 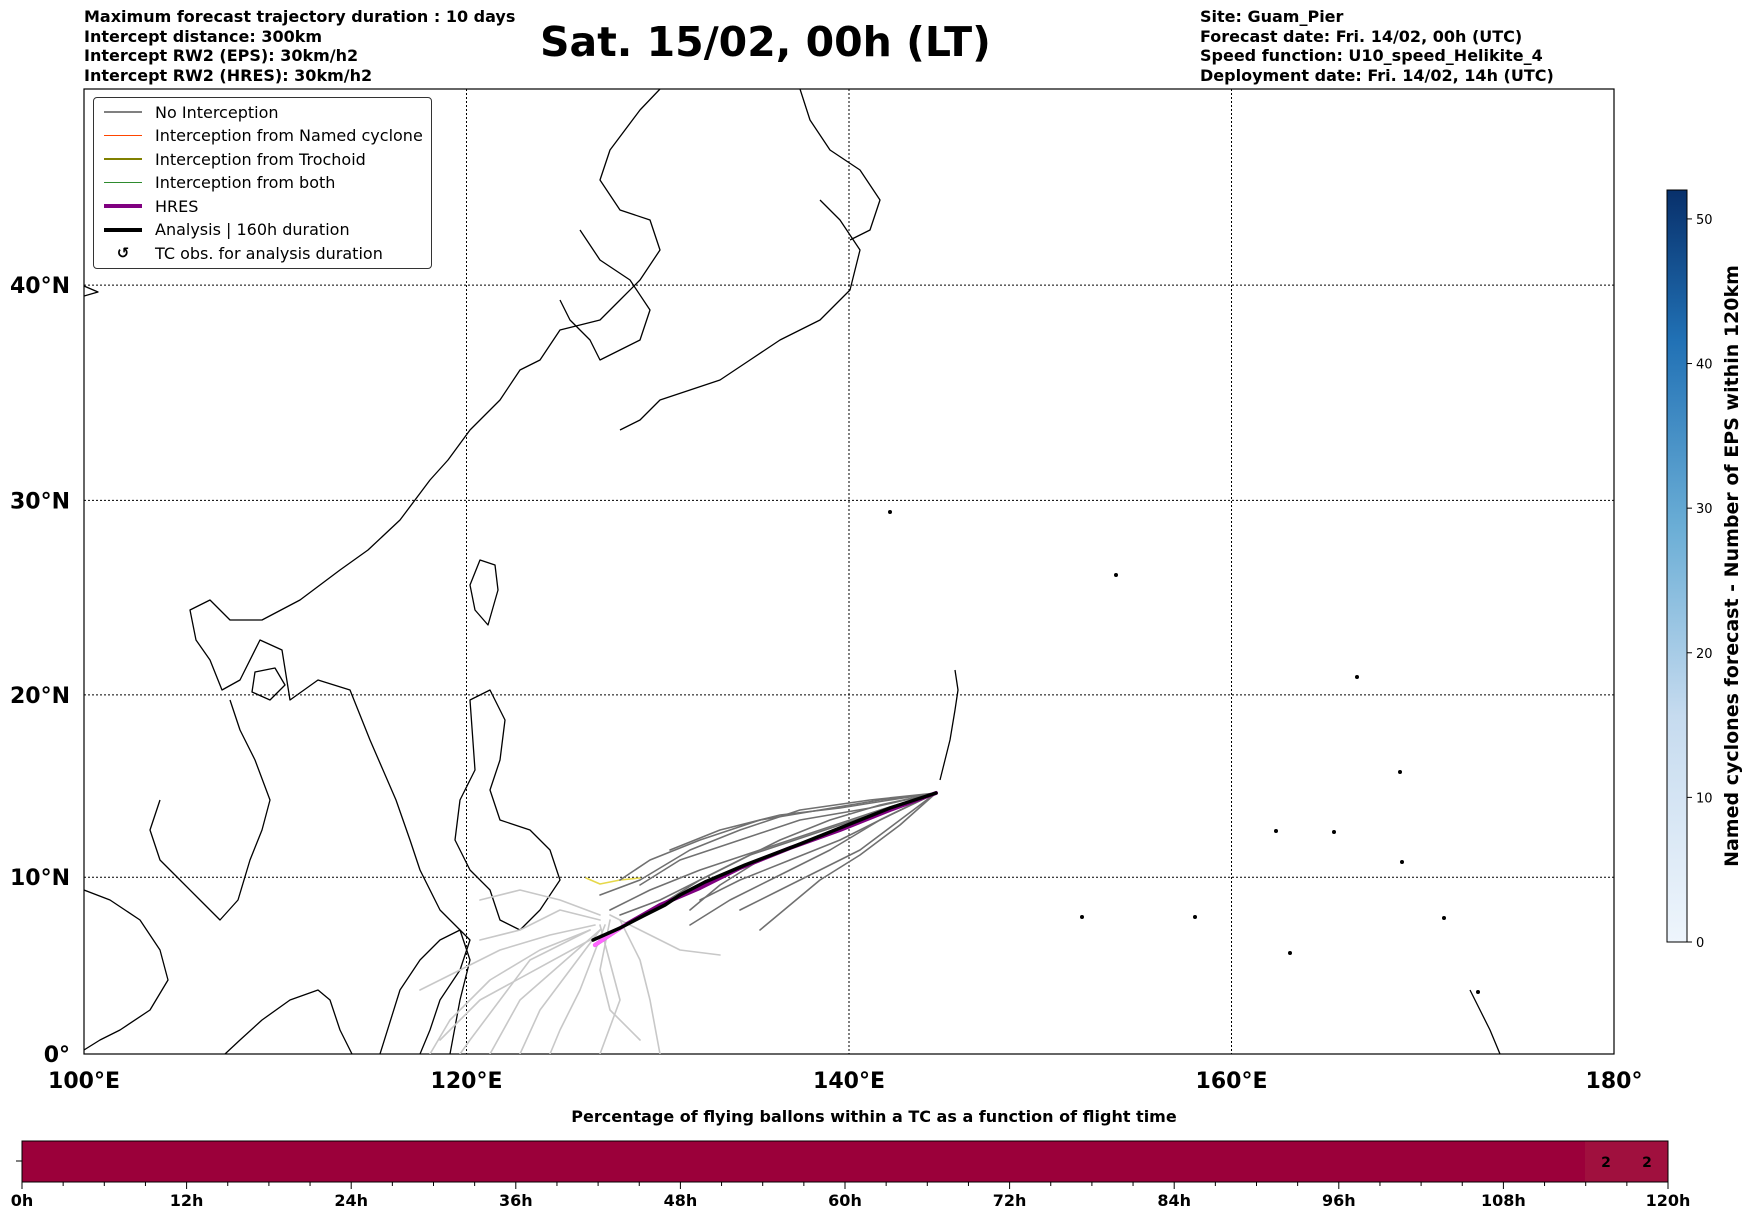 I want to click on lon-tick-label: 140°E, so click(x=849, y=1081).